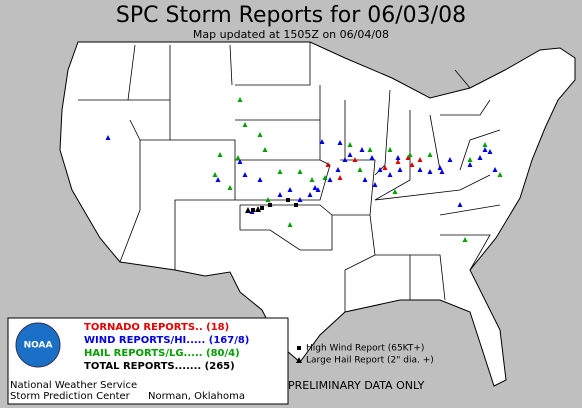  Describe the element at coordinates (291, 34) in the screenshot. I see `subtitle: Map updated at 1505Z on 06/04/08` at that location.